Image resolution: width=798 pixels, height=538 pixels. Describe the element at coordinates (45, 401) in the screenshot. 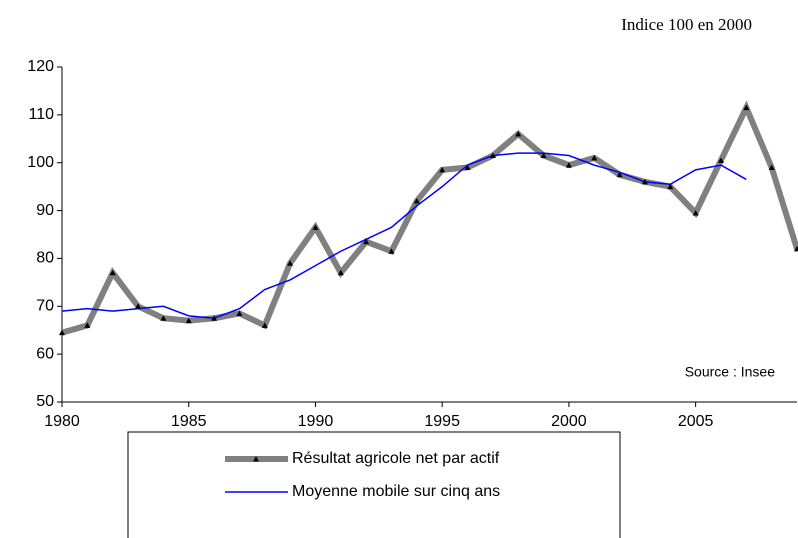

I see `y-tick-label: 50` at that location.